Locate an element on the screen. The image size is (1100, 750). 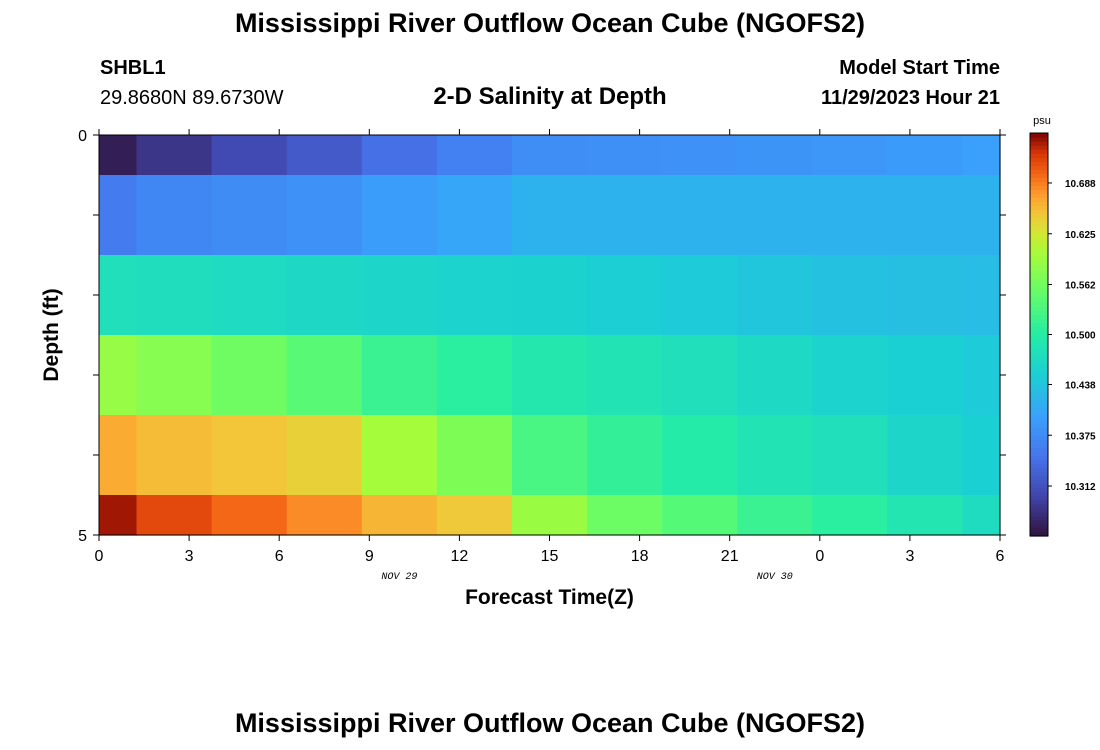
colorbar-tick-label: 10.625 is located at coordinates (1080, 235).